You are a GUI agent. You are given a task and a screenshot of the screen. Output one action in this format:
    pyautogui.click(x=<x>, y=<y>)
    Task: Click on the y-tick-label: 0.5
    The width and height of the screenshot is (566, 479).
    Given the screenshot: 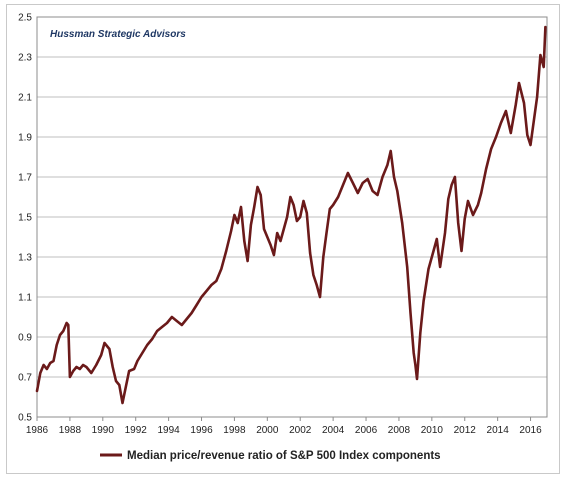 What is the action you would take?
    pyautogui.click(x=25, y=418)
    